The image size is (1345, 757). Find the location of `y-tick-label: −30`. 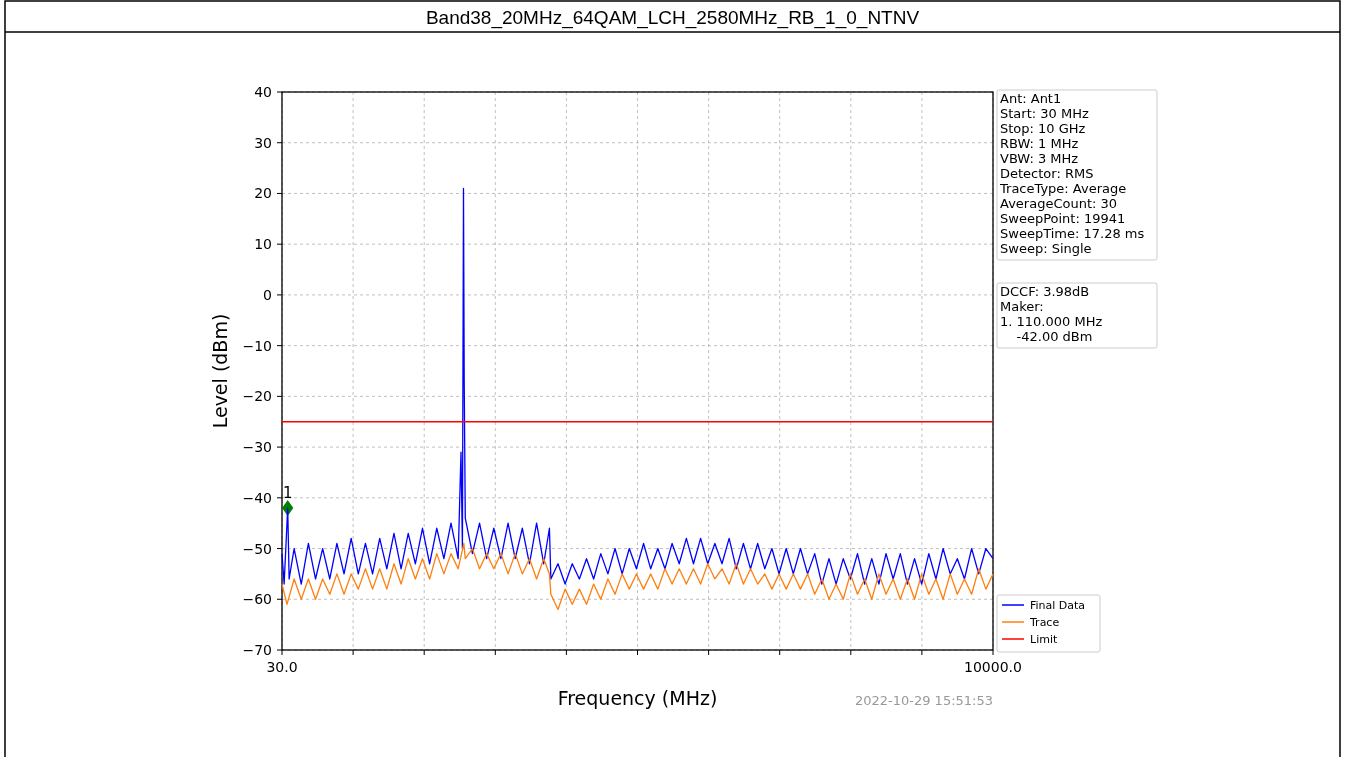

y-tick-label: −30 is located at coordinates (257, 447).